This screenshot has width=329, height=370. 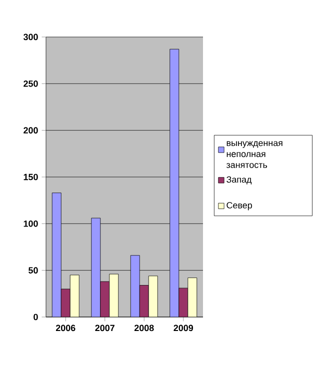 What do you see at coordinates (239, 206) in the screenshot?
I see `legend-label: Север` at bounding box center [239, 206].